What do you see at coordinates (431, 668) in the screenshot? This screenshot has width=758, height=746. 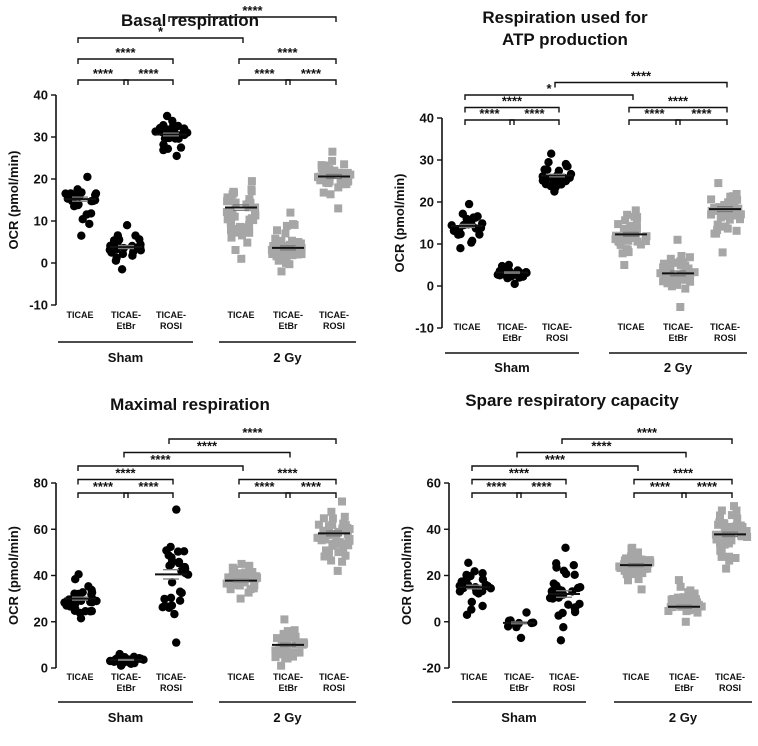 I see `y-tick-label: -20` at bounding box center [431, 668].